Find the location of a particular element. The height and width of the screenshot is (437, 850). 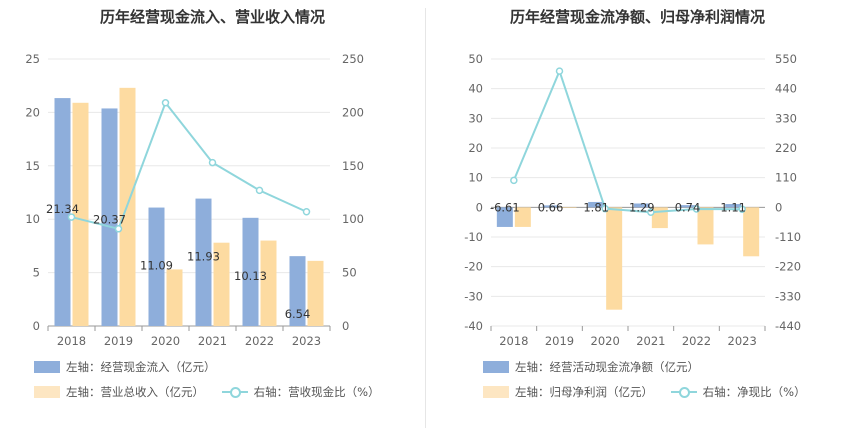

y-right-tick-label: -220 is located at coordinates (788, 267).